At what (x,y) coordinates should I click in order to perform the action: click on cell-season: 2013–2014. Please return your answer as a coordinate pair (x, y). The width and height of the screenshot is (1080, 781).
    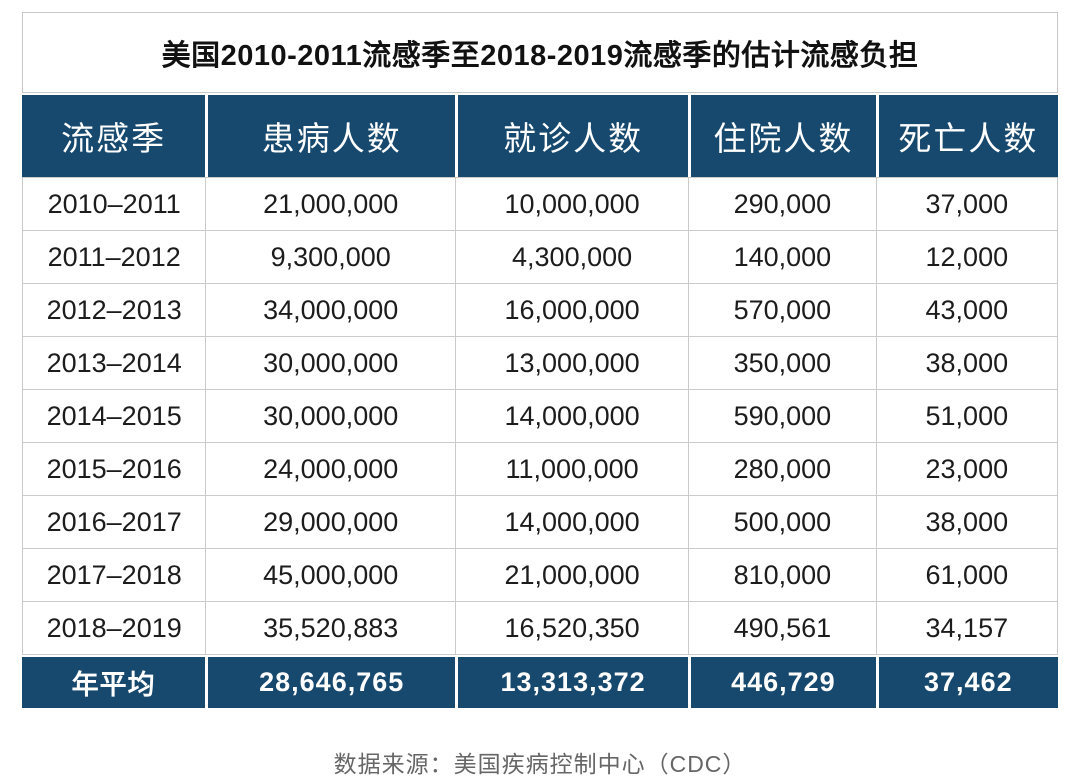
    Looking at the image, I should click on (114, 363).